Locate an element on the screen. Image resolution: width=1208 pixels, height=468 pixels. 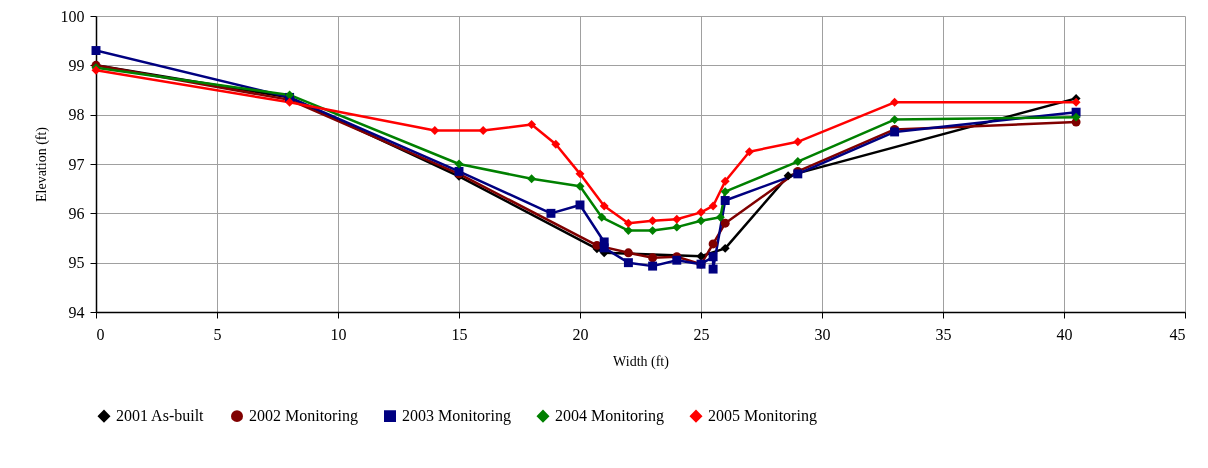
y-tick-label: 94 is located at coordinates (76, 312).